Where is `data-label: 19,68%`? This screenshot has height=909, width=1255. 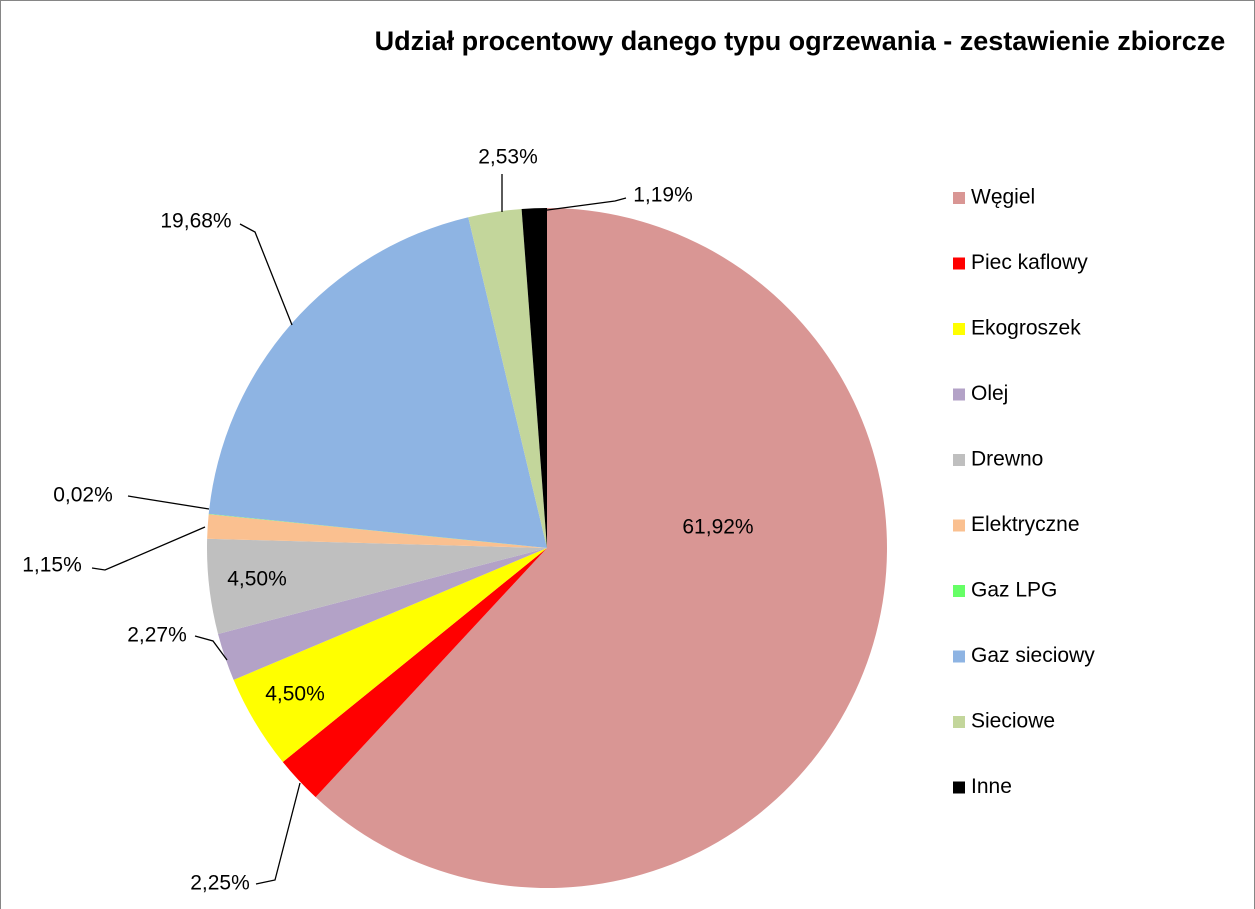 data-label: 19,68% is located at coordinates (195, 221).